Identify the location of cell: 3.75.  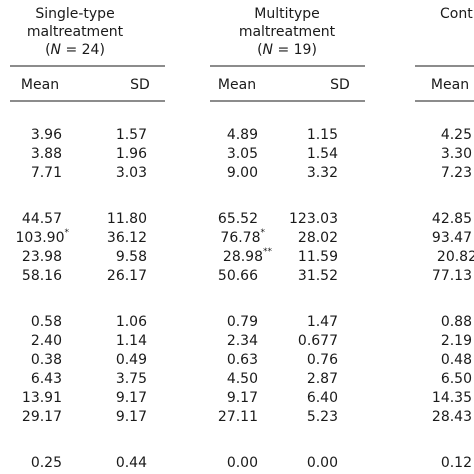
(131, 379).